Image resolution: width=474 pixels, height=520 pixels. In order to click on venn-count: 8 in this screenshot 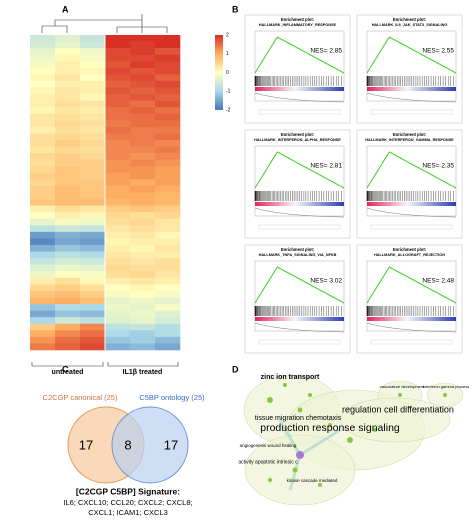, I will do `click(127, 444)`.